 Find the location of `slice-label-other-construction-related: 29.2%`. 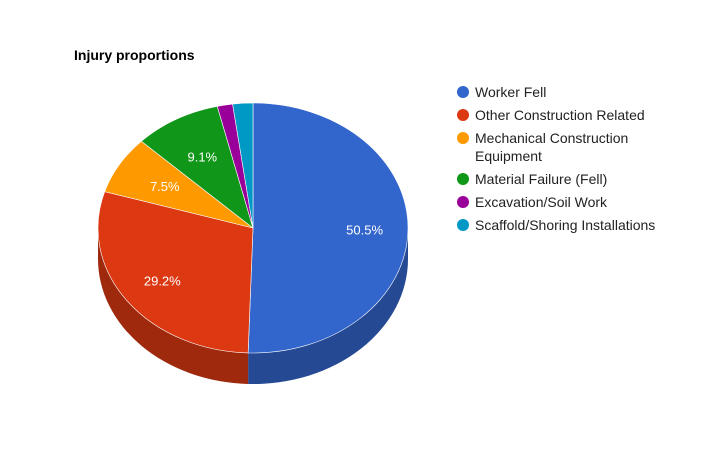

slice-label-other-construction-related: 29.2% is located at coordinates (162, 280).